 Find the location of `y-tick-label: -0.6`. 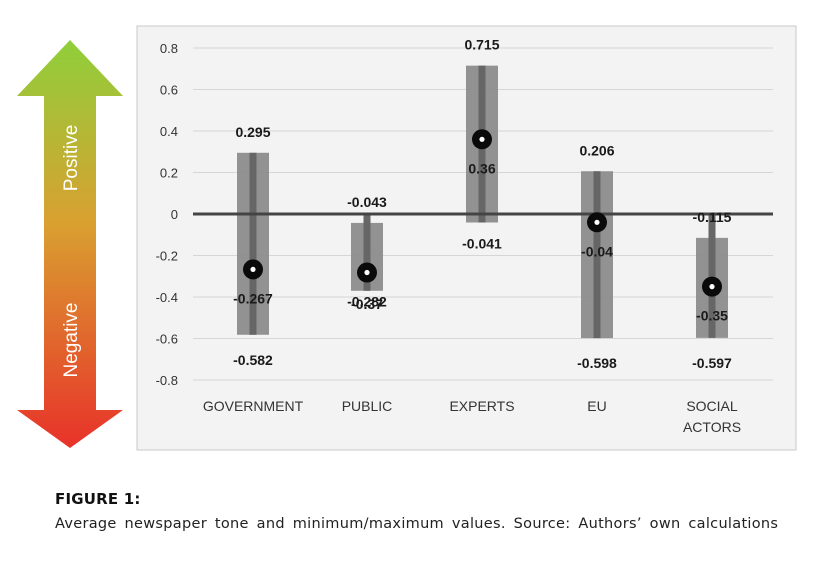

y-tick-label: -0.6 is located at coordinates (167, 339).